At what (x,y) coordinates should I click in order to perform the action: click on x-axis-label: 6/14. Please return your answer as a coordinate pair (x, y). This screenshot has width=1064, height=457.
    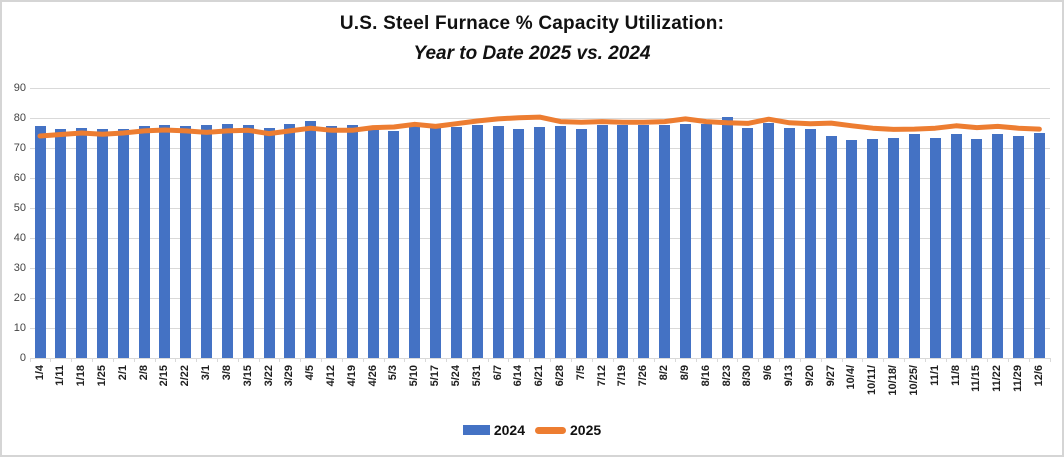
    Looking at the image, I should click on (518, 376).